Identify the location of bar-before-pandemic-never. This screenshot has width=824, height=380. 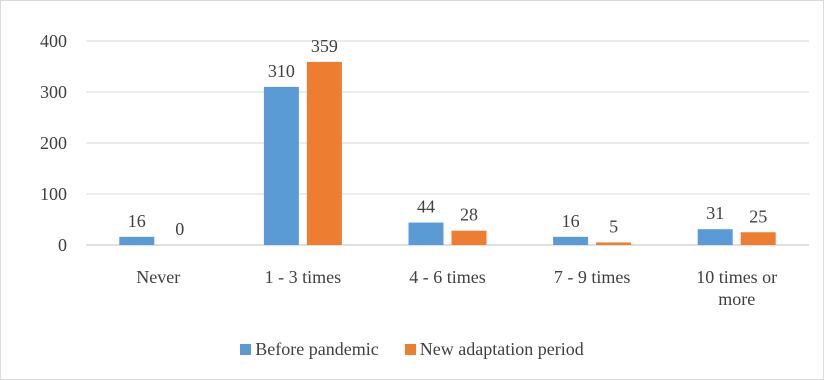
(137, 240).